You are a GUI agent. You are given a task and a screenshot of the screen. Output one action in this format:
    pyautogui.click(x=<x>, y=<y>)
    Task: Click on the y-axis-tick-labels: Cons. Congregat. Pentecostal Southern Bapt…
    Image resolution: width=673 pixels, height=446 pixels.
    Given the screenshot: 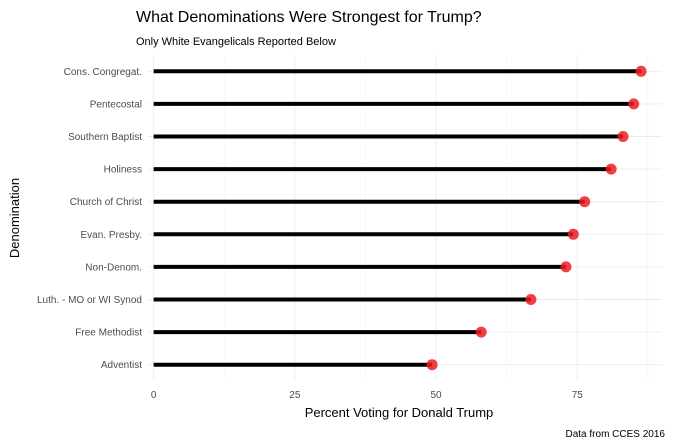 What is the action you would take?
    pyautogui.click(x=89, y=219)
    